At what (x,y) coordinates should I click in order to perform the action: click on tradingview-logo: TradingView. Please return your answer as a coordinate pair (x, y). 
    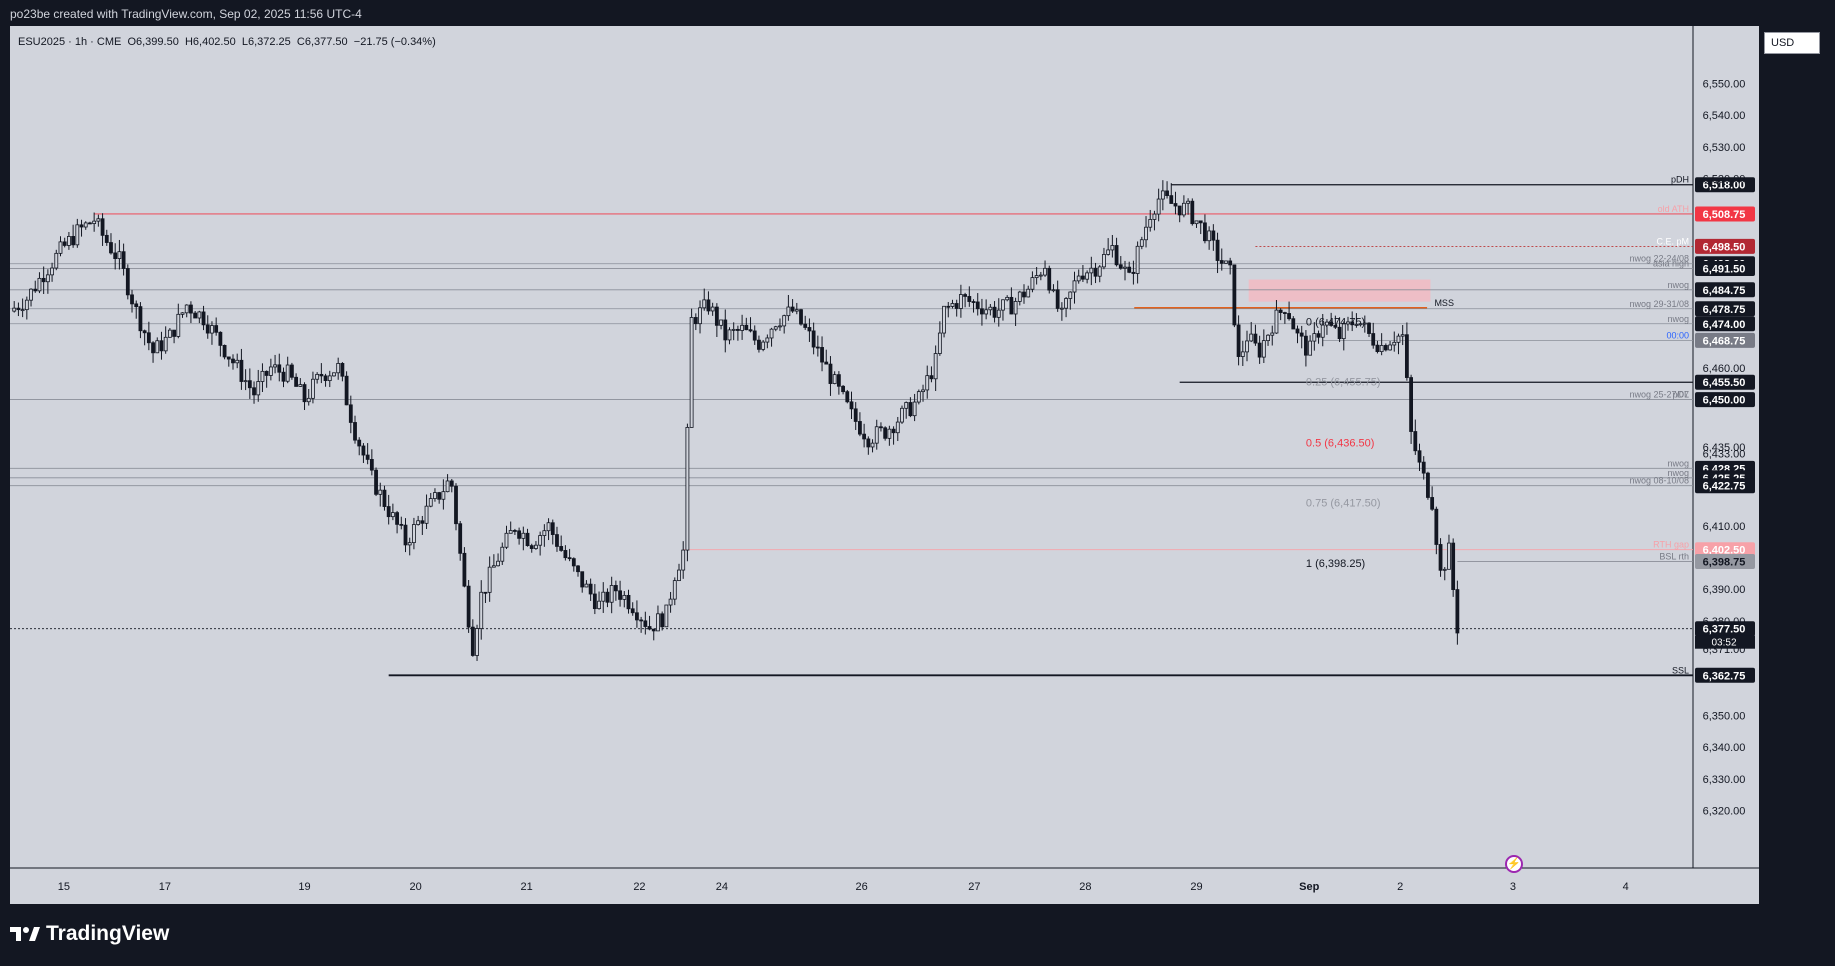
    Looking at the image, I should click on (89, 934).